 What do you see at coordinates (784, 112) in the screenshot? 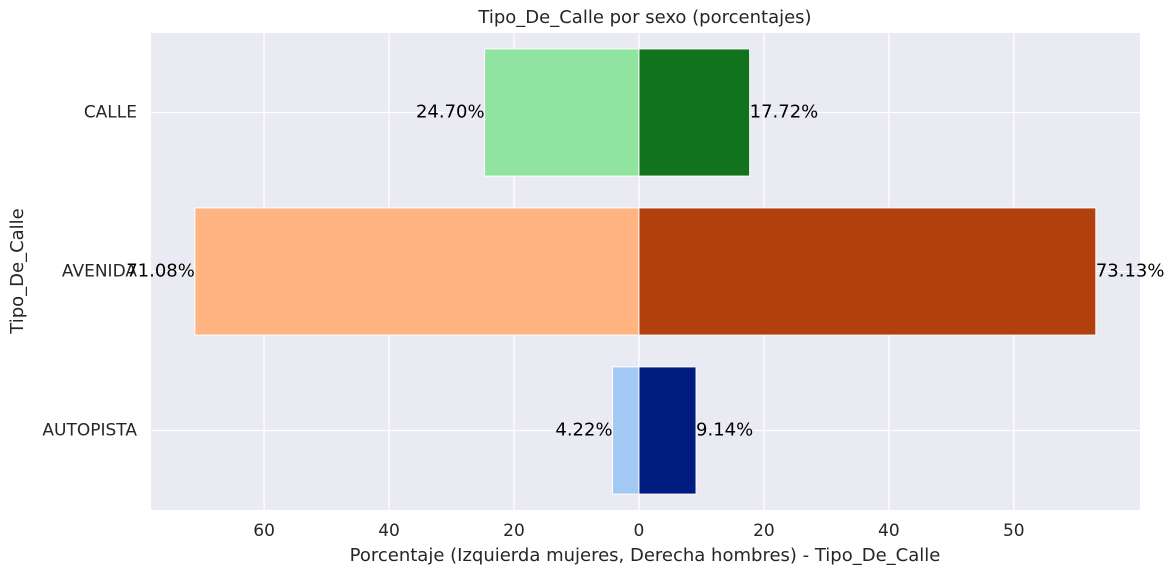
I see `data-label: 17.72%` at bounding box center [784, 112].